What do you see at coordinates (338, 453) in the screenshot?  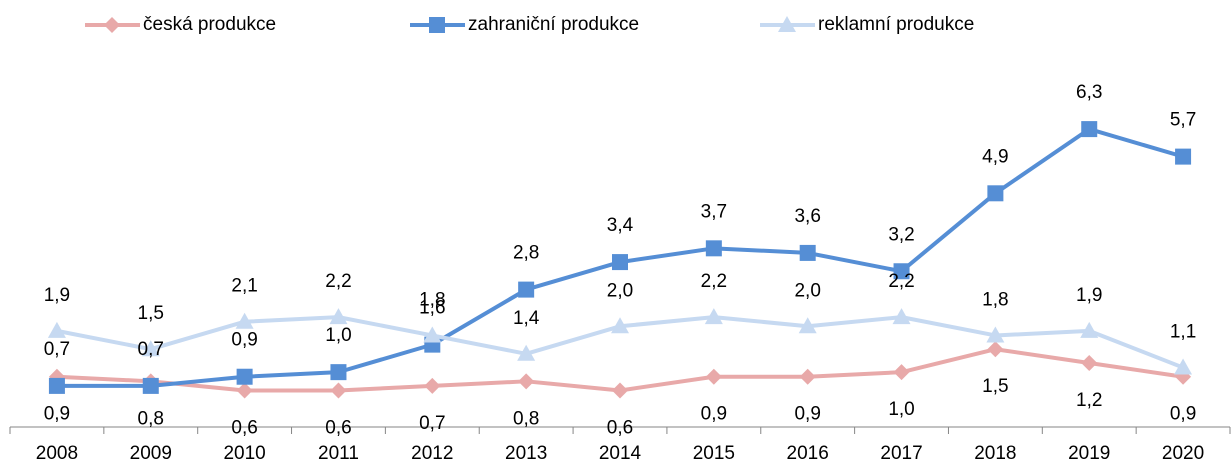 I see `x-tick-label: 2011` at bounding box center [338, 453].